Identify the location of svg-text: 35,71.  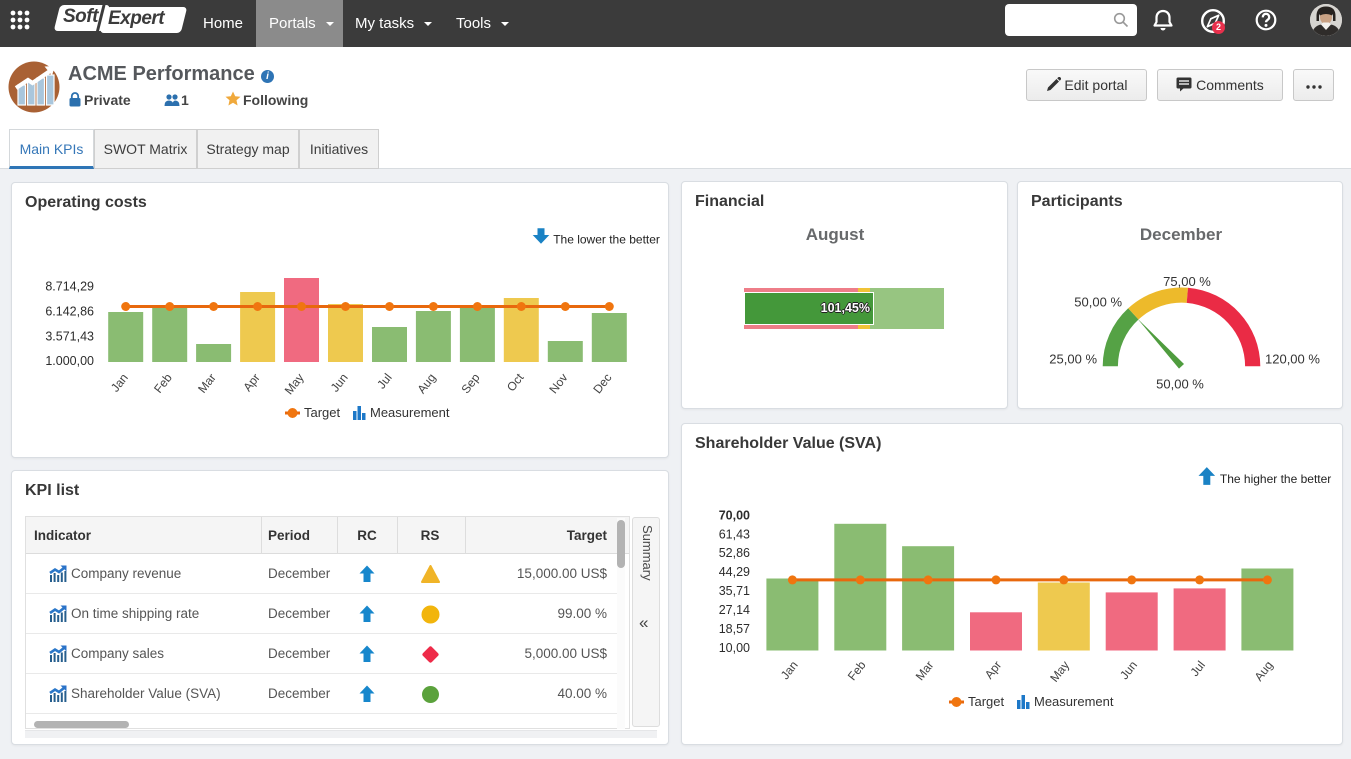
(734, 591).